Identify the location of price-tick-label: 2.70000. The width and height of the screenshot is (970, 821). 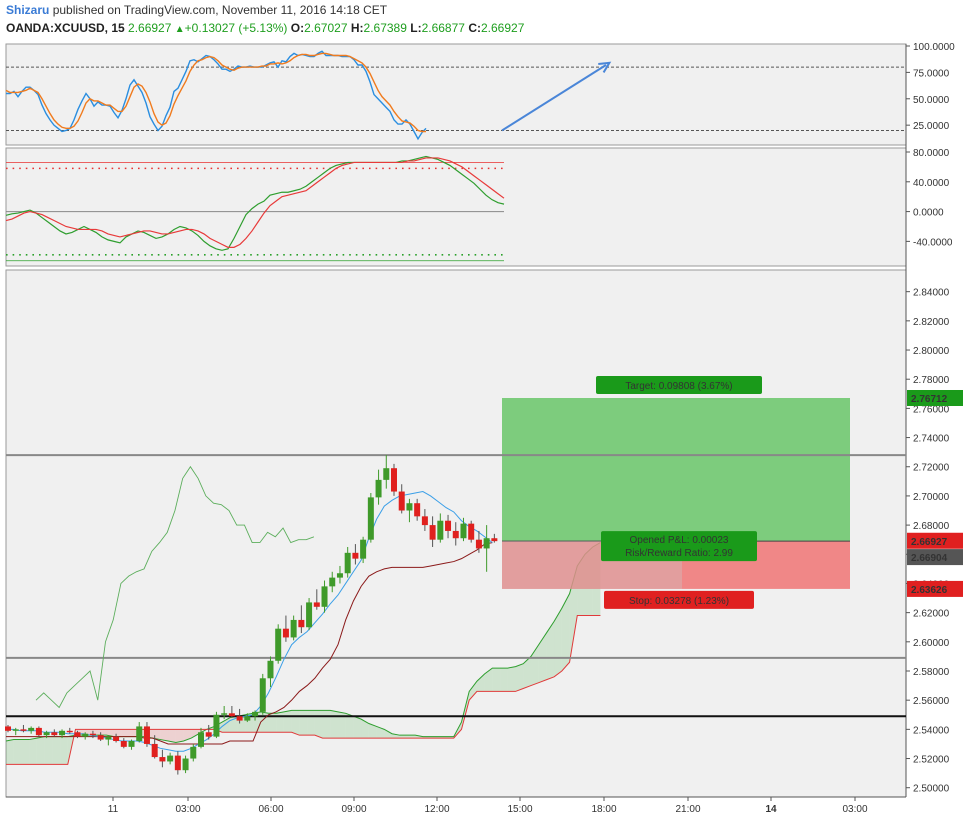
(931, 497).